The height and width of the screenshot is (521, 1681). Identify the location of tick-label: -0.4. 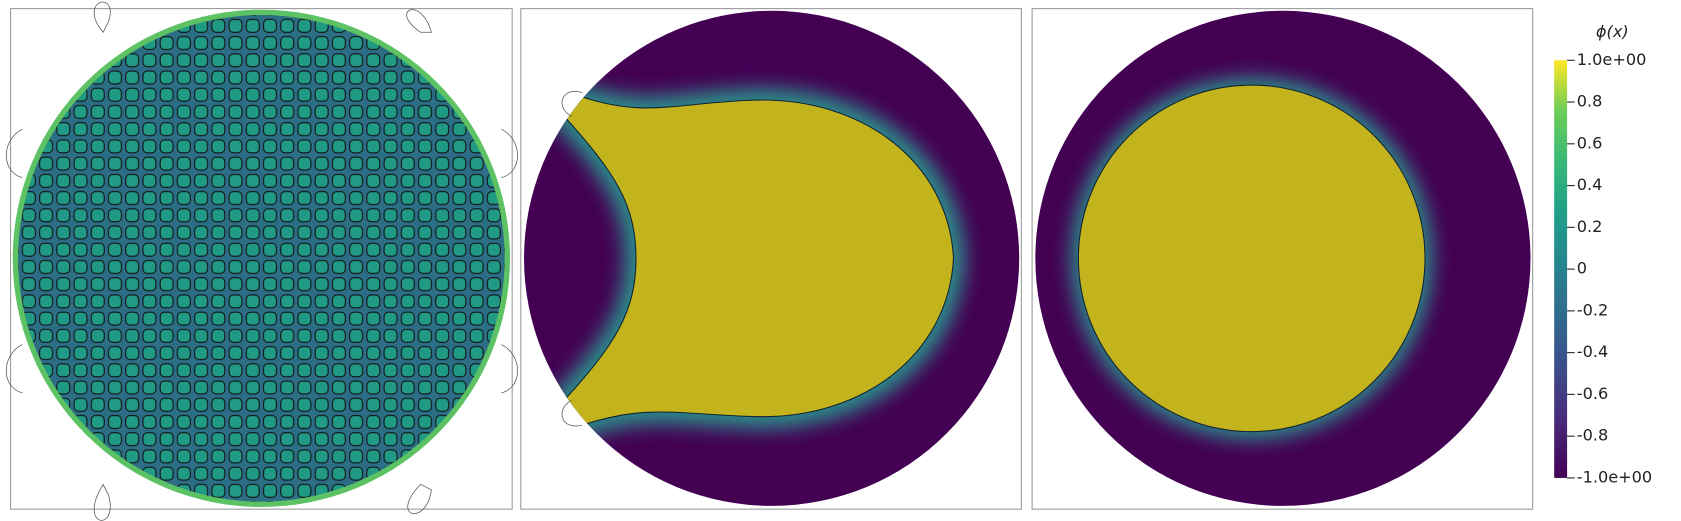
(1592, 351).